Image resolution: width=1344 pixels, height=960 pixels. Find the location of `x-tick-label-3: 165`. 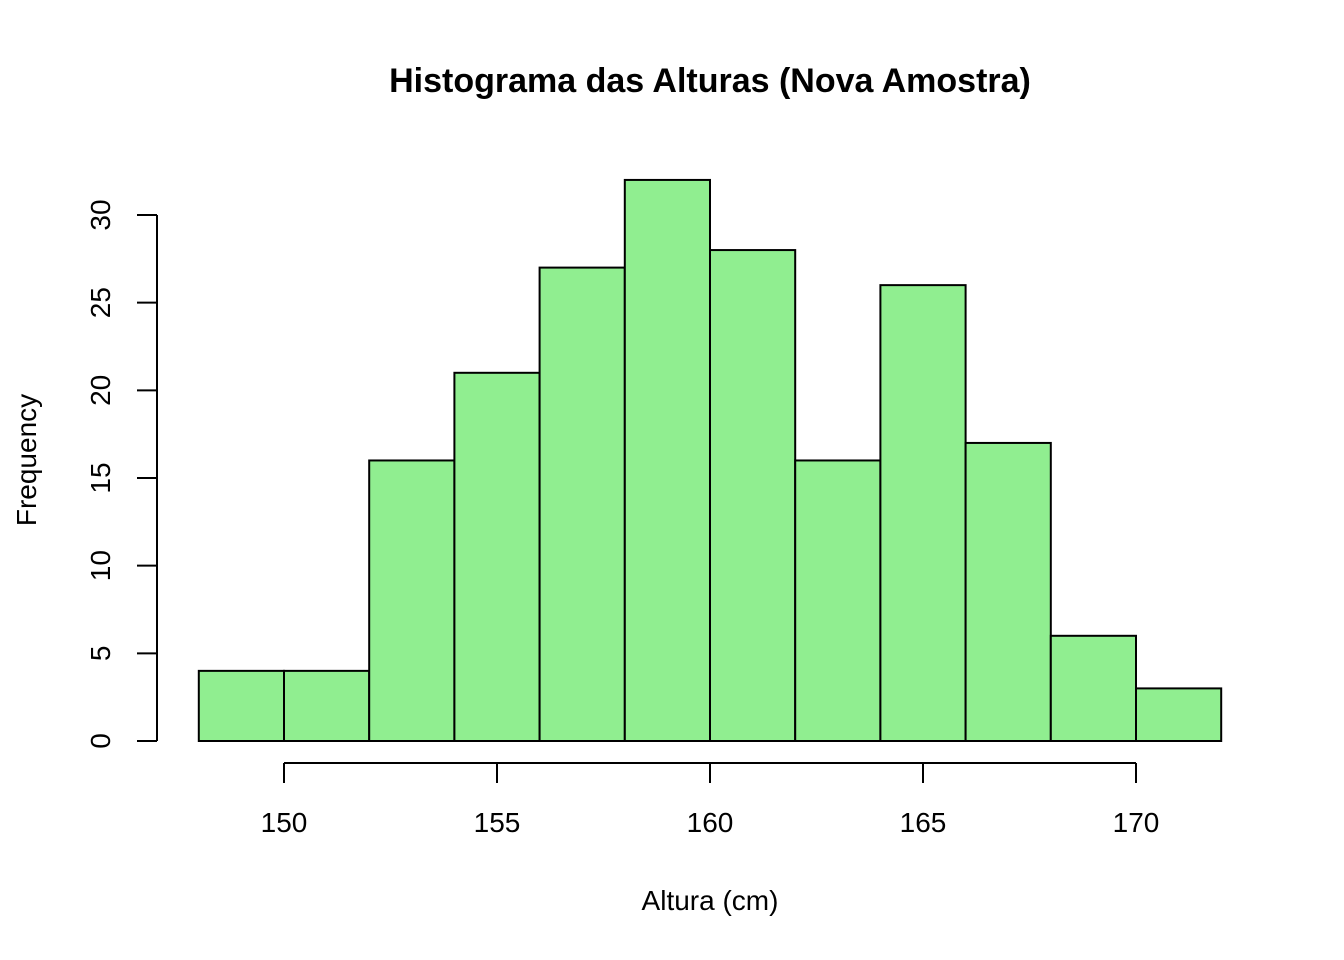

x-tick-label-3: 165 is located at coordinates (923, 822).